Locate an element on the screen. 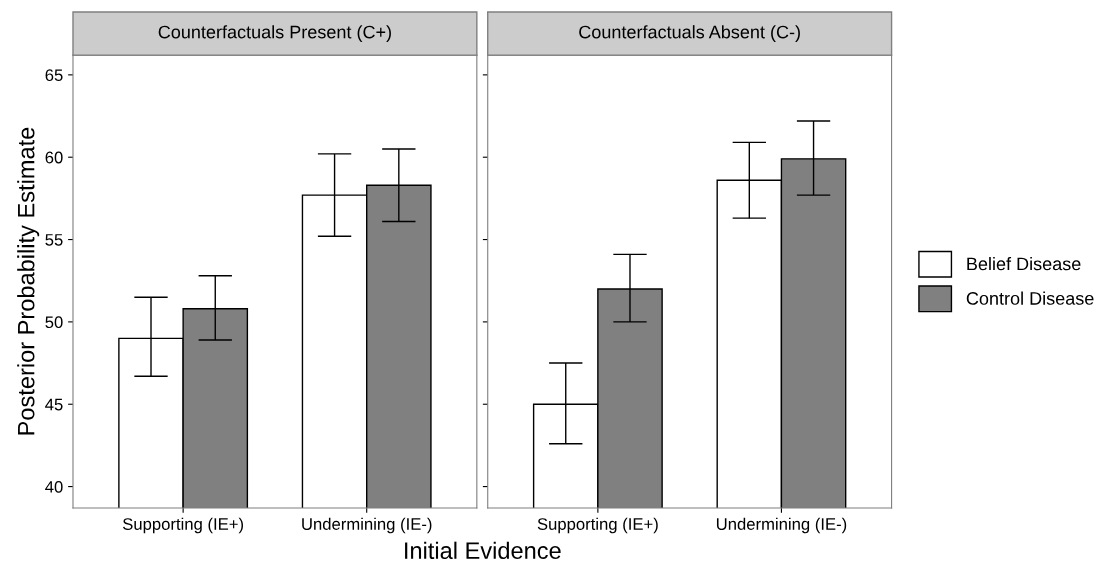  y-tick-label: 55 is located at coordinates (54, 240).